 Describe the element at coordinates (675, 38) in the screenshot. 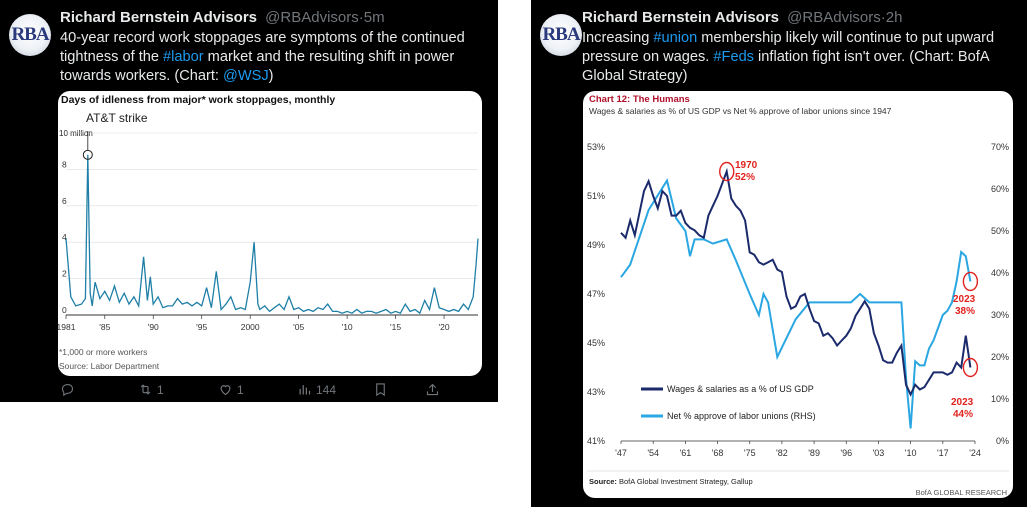

I see `hashtag-link: #union` at that location.